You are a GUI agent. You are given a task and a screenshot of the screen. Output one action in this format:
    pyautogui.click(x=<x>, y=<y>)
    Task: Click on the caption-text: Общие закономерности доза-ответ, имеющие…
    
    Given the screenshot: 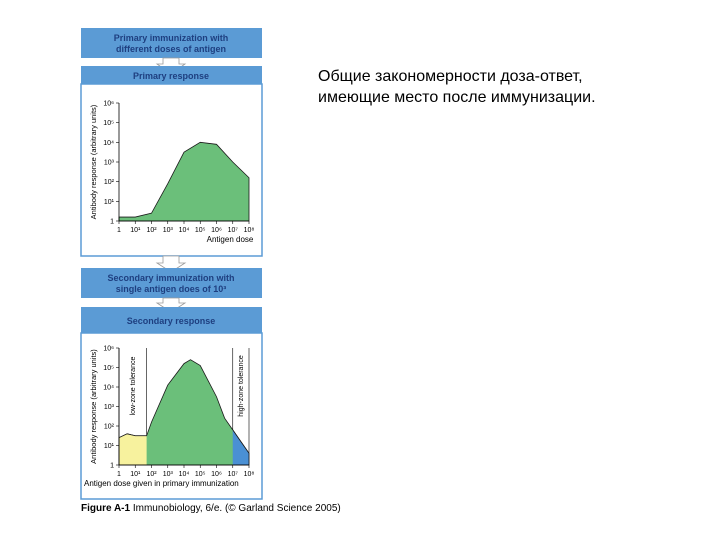 What is the action you would take?
    pyautogui.click(x=457, y=87)
    